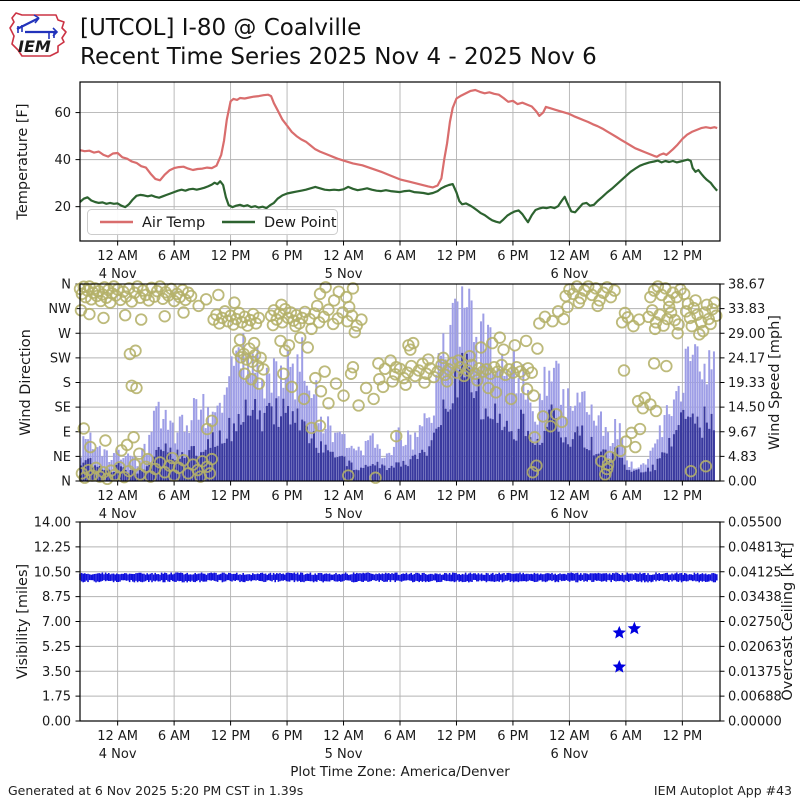 This screenshot has width=800, height=800. Describe the element at coordinates (34, 46) in the screenshot. I see `logo-text: IEM` at that location.